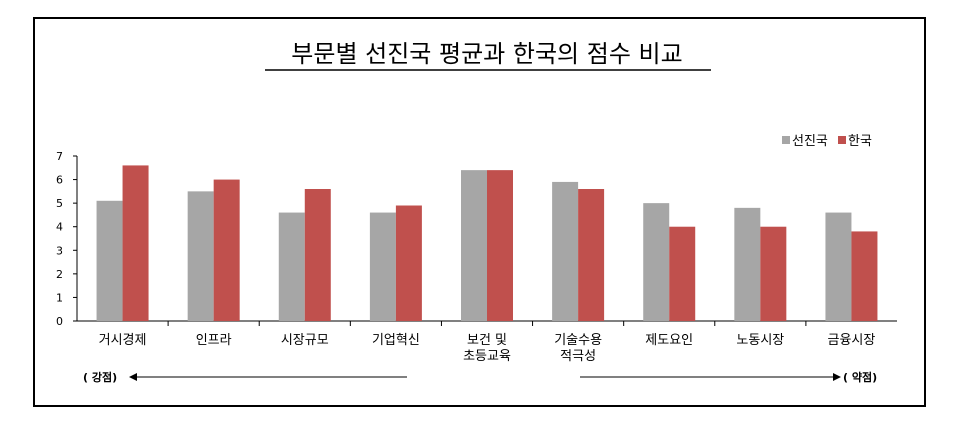 The image size is (960, 434). Describe the element at coordinates (59, 274) in the screenshot. I see `y-tick-label: 2` at that location.